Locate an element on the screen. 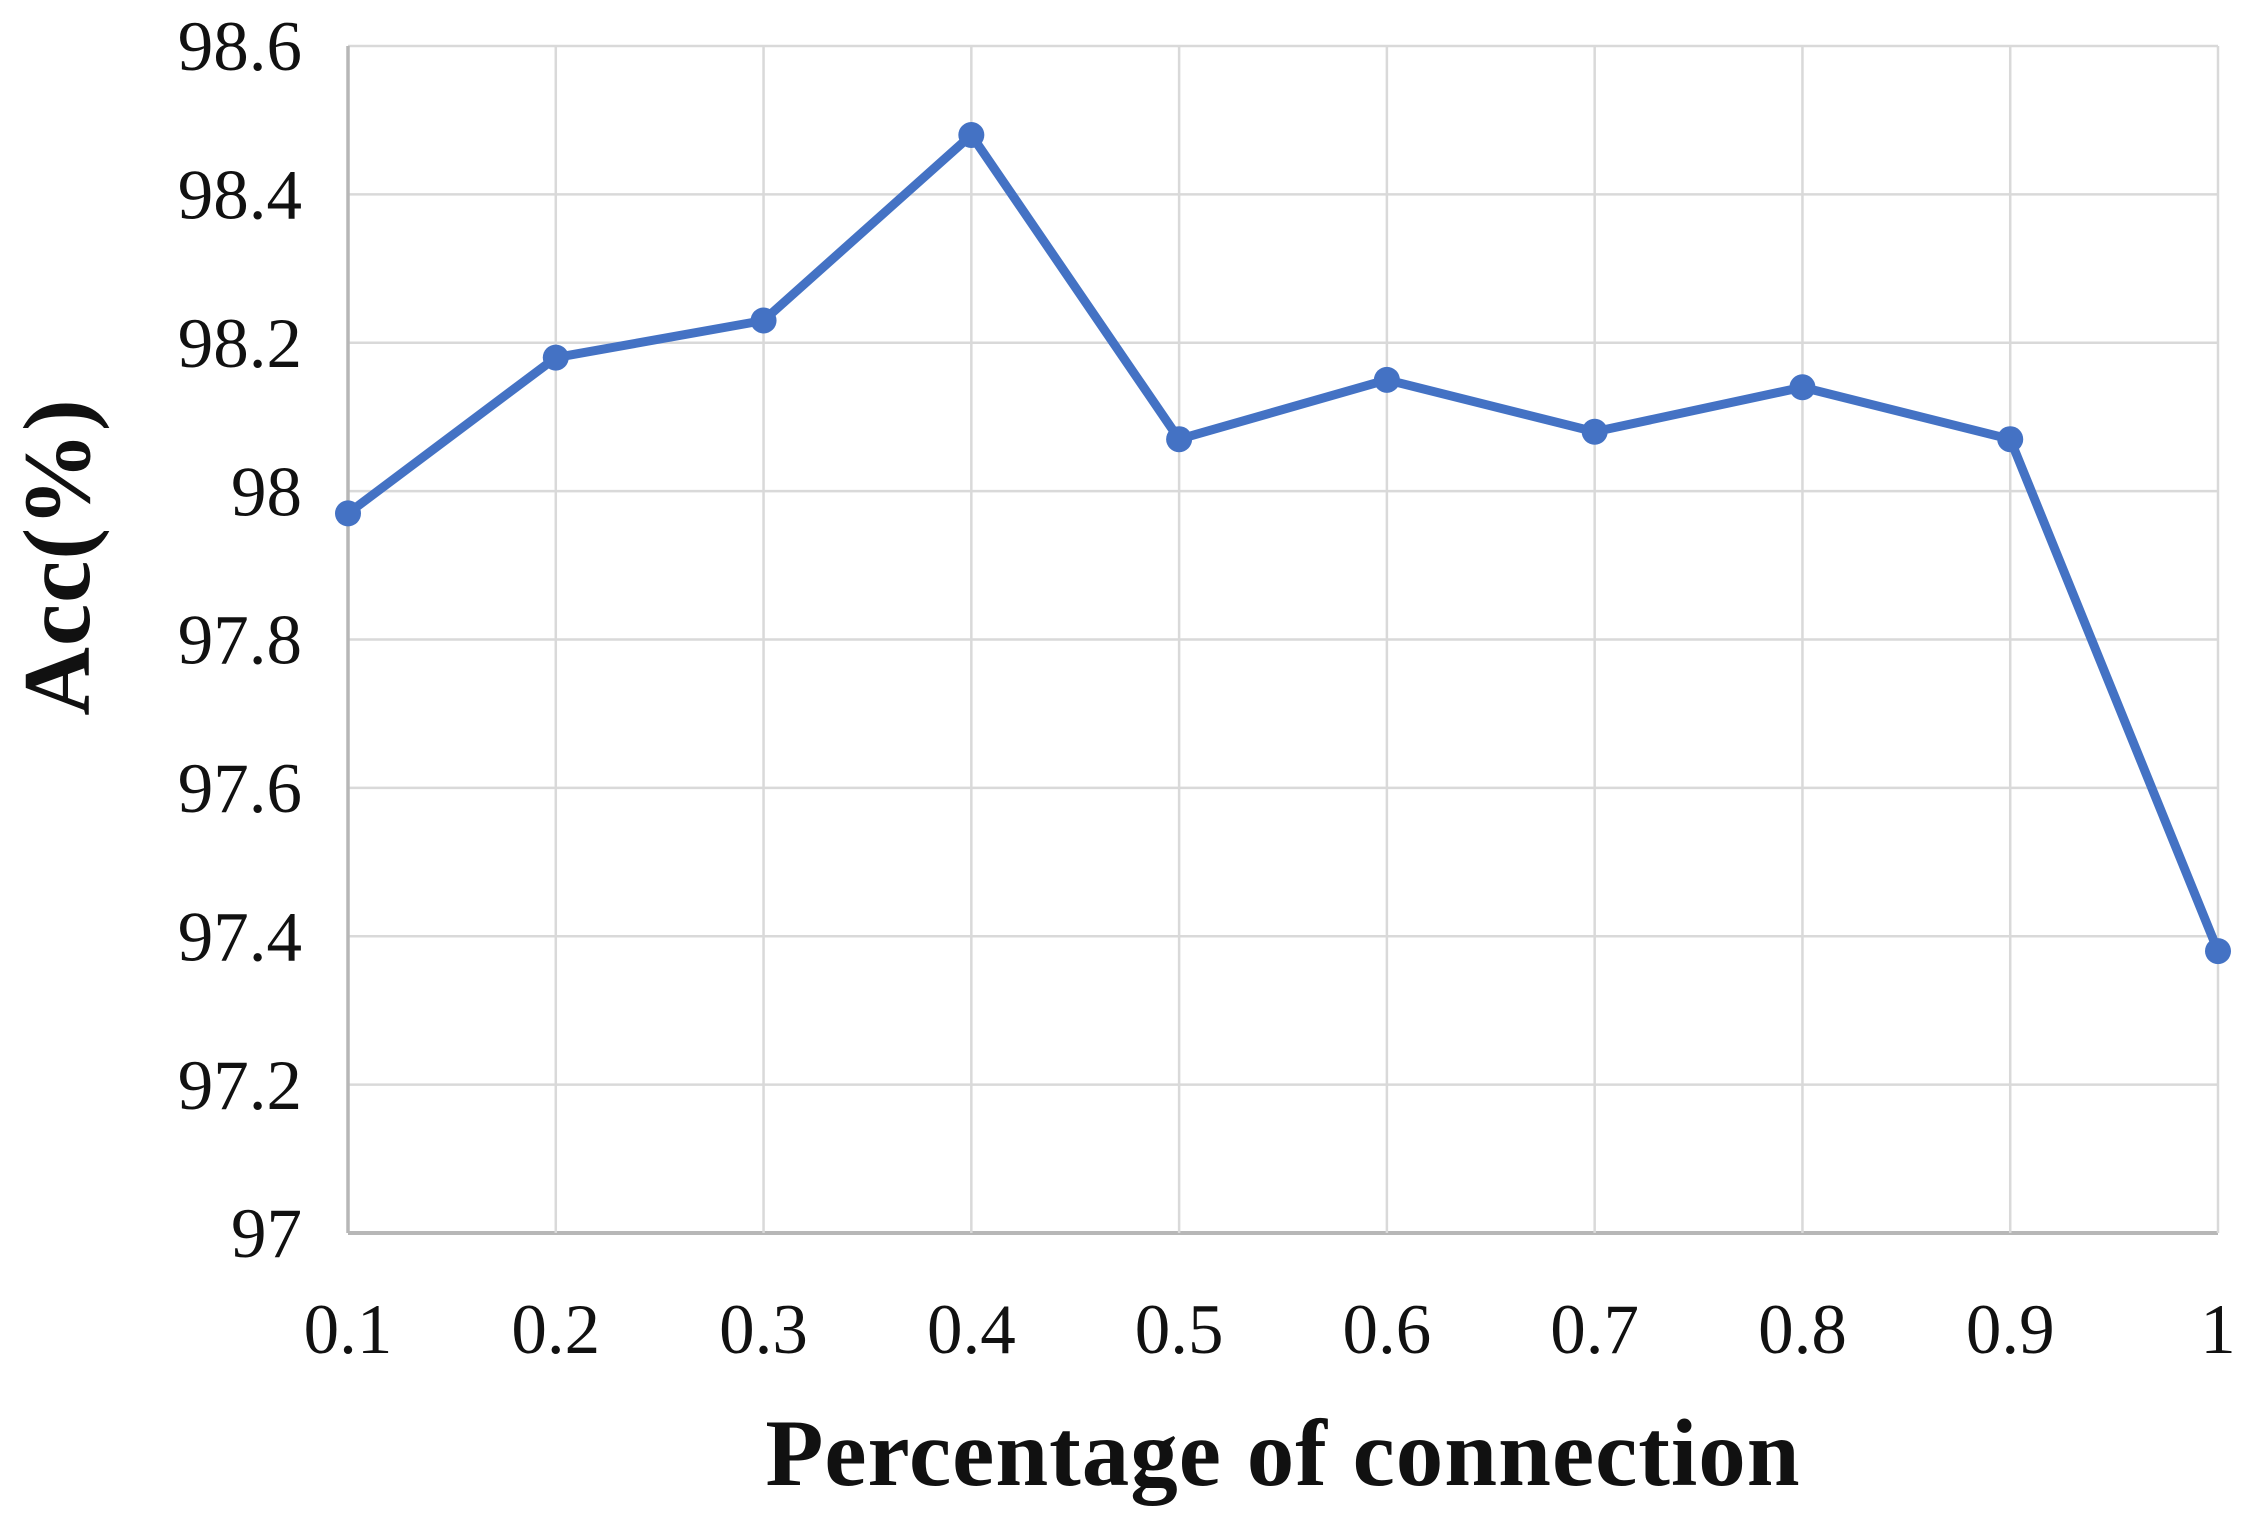  x-tick-label: 1 is located at coordinates (2218, 1330).